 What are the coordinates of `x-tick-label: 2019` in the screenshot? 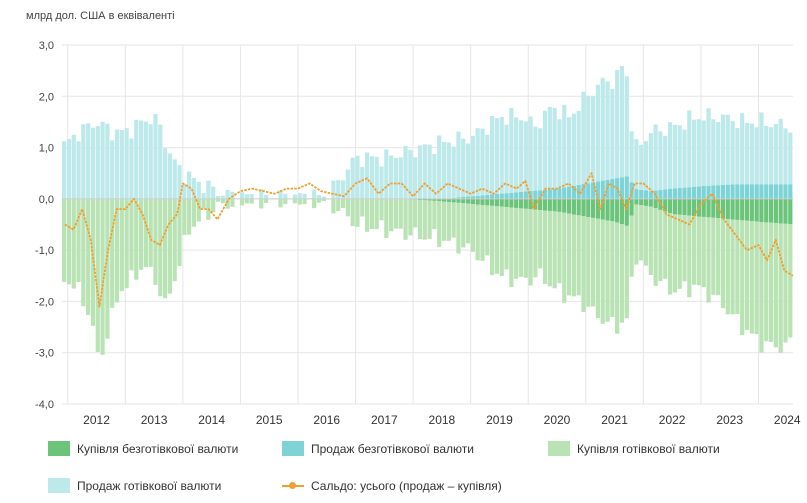 It's located at (499, 420).